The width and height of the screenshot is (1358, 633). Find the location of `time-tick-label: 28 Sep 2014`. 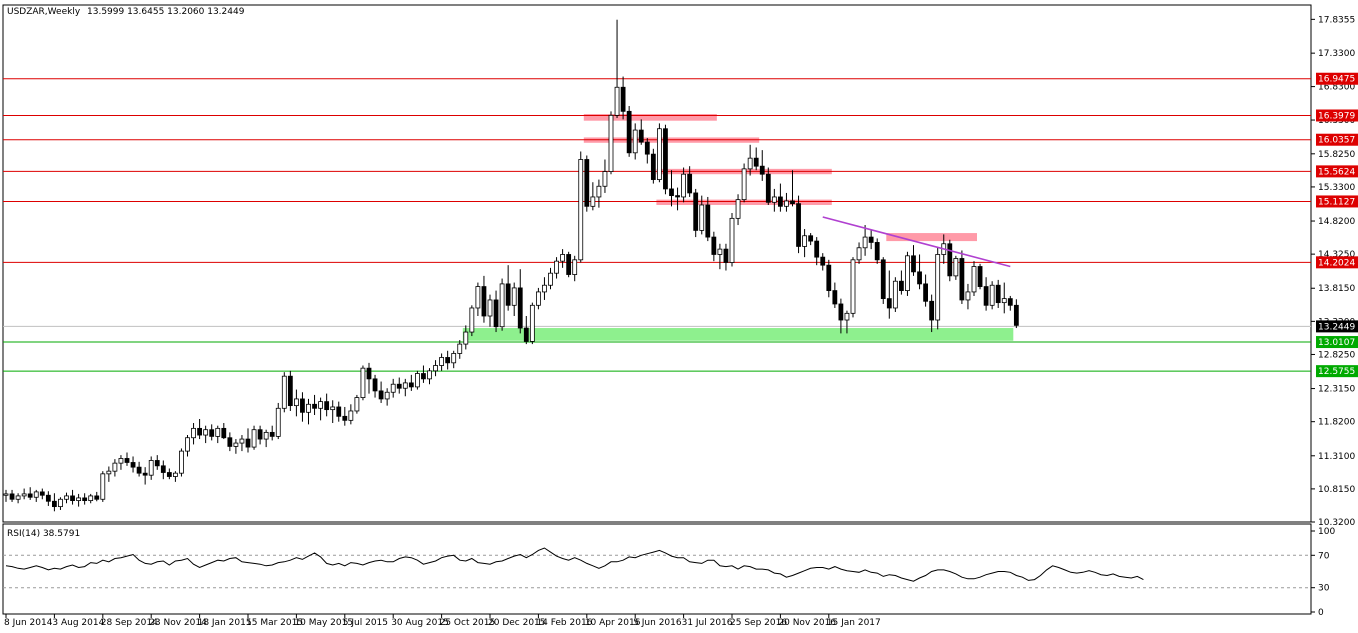

time-tick-label: 28 Sep 2014 is located at coordinates (129, 623).